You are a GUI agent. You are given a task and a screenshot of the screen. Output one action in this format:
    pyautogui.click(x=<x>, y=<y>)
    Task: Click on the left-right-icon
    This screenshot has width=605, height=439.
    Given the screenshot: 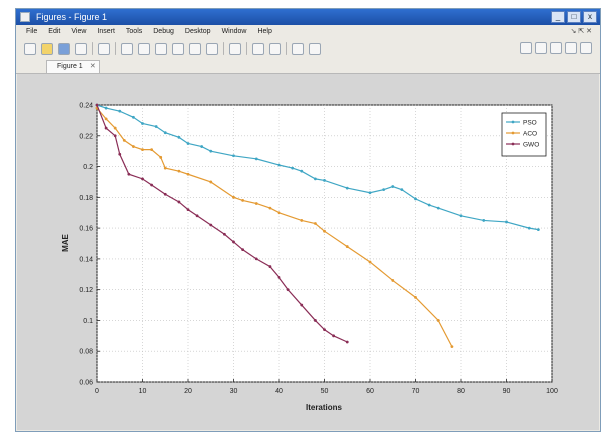 What is the action you would take?
    pyautogui.click(x=541, y=48)
    